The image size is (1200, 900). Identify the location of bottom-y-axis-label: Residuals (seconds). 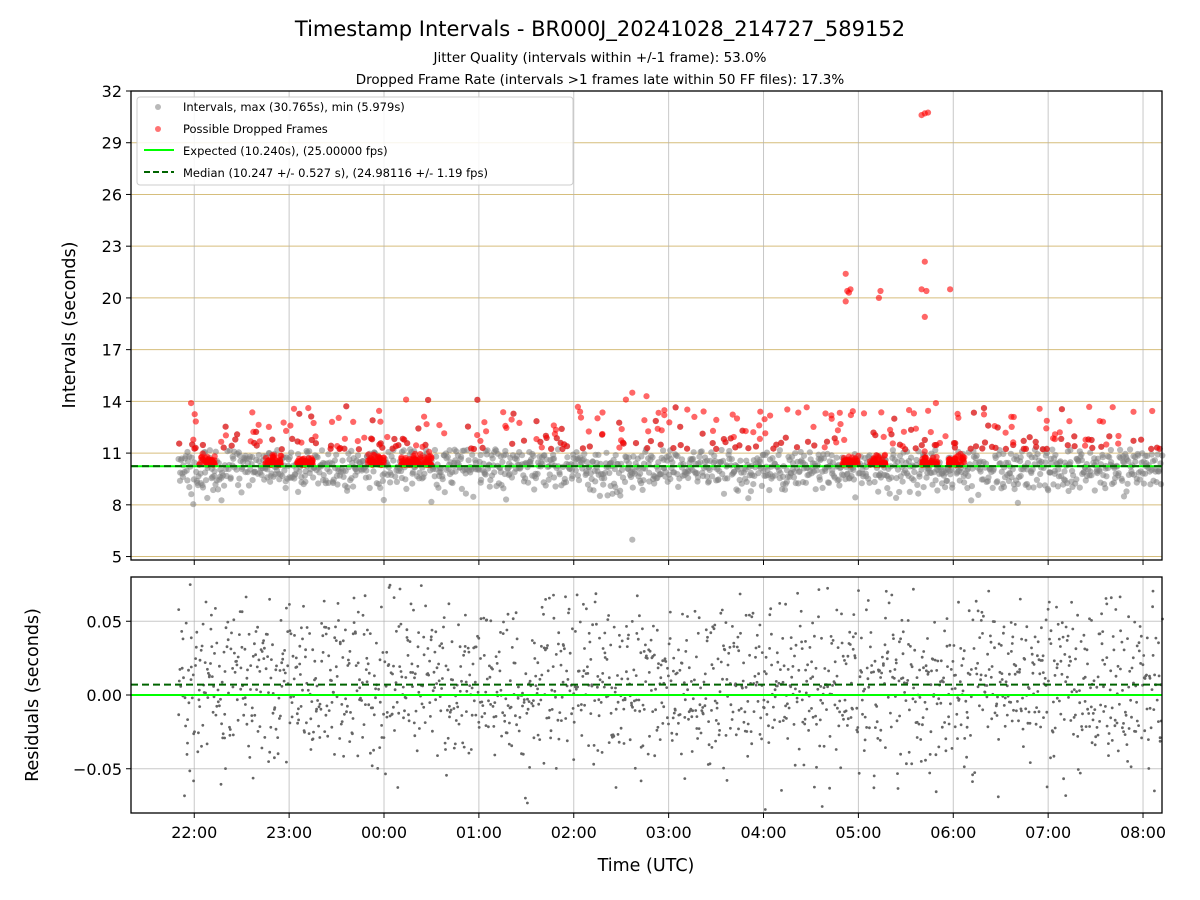
(33, 695).